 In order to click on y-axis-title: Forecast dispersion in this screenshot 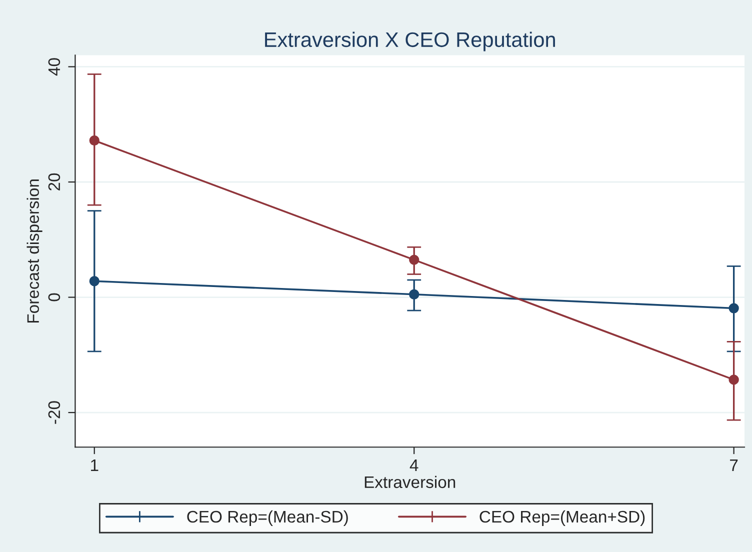, I will do `click(34, 251)`.